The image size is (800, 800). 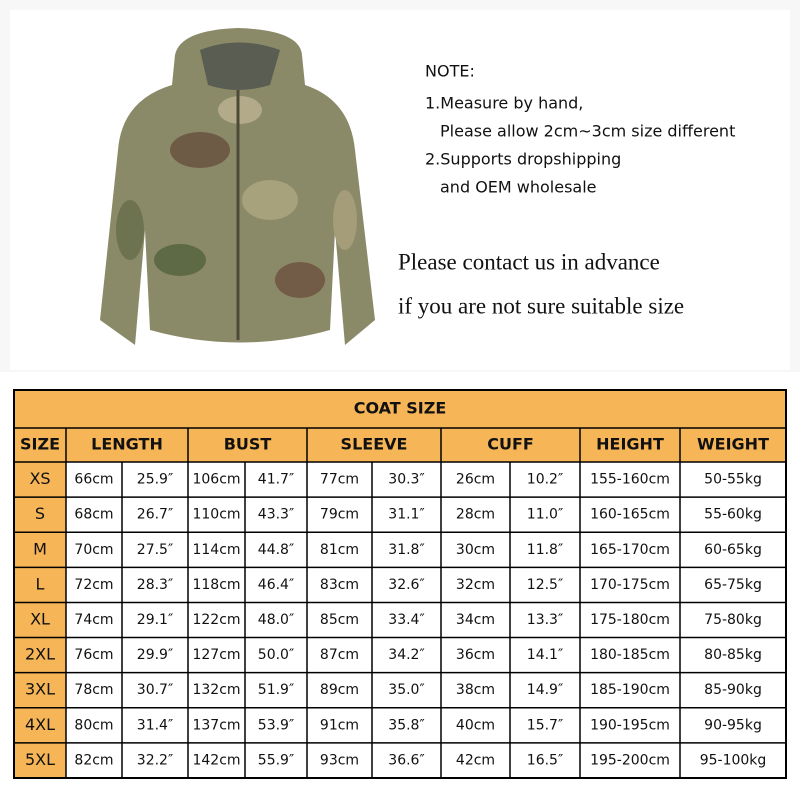 What do you see at coordinates (339, 690) in the screenshot?
I see `cell: 89cm` at bounding box center [339, 690].